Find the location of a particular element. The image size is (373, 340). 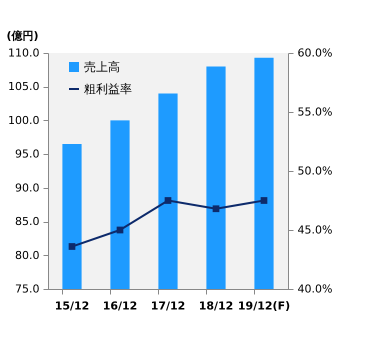

y2-tick-label: 60.0% is located at coordinates (315, 53).